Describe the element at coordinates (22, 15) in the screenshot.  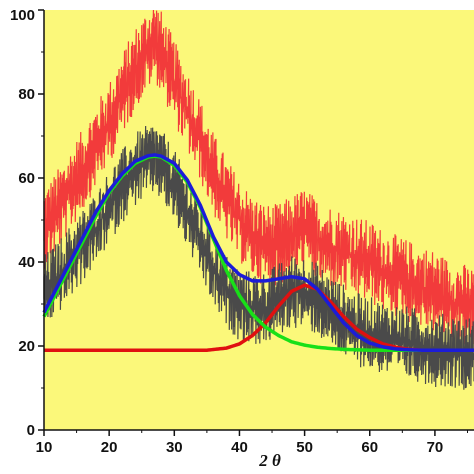
I see `y-tick-label: 100` at that location.